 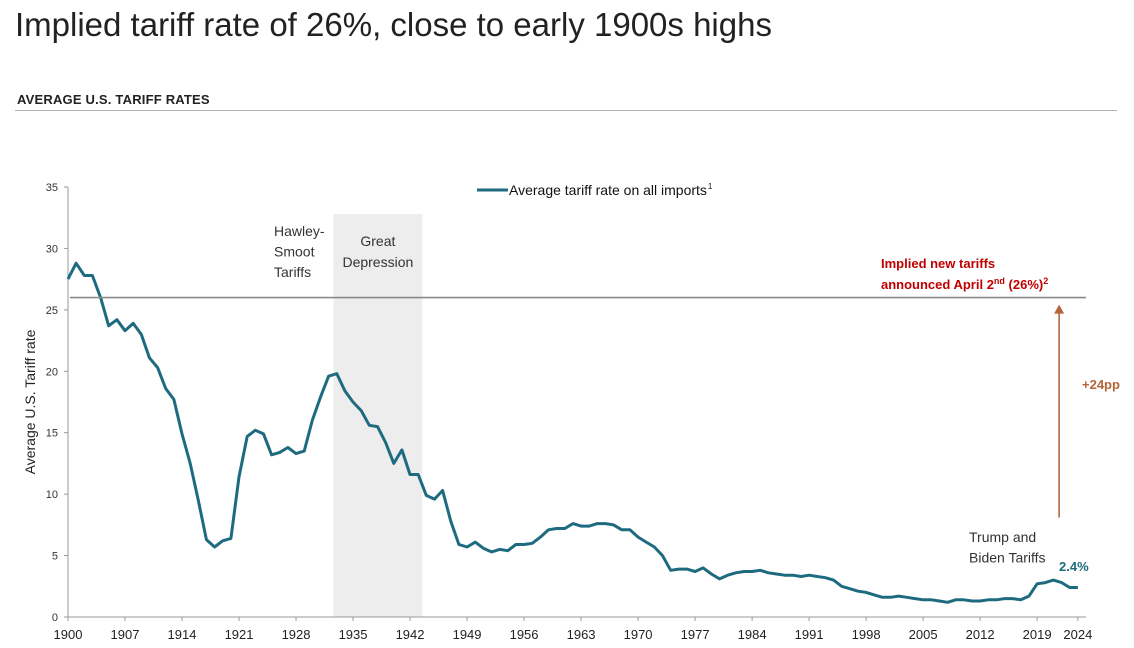 What do you see at coordinates (239, 634) in the screenshot?
I see `x-tick-label: 1921` at bounding box center [239, 634].